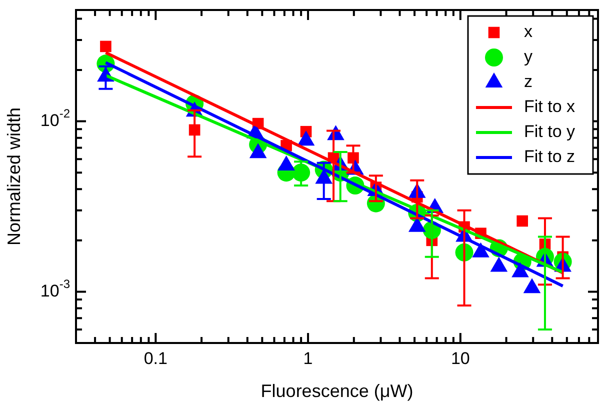  Describe the element at coordinates (308, 358) in the screenshot. I see `x-tick-label: 1` at that location.